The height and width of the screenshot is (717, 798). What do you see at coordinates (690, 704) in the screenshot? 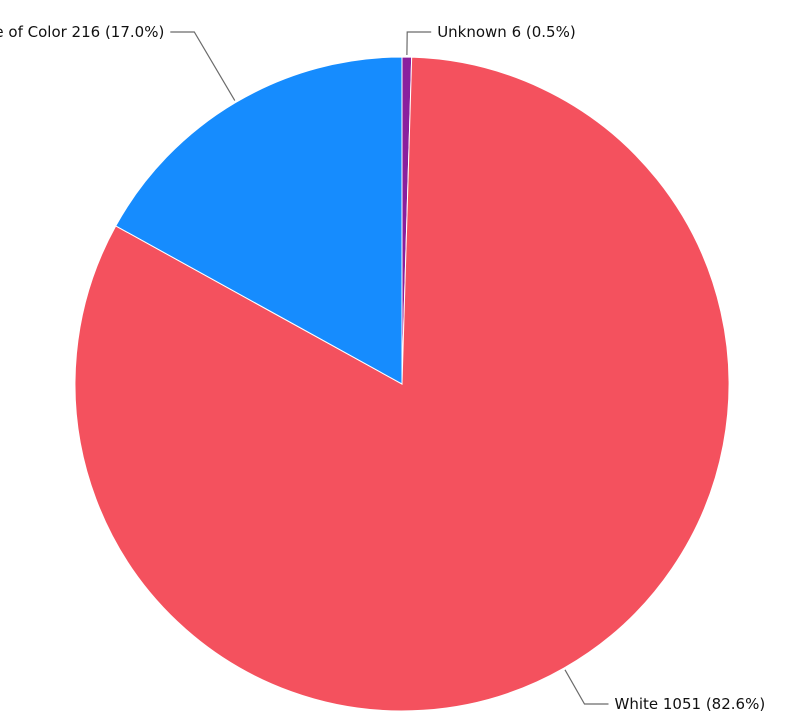
I see `slice-label-white: White 1051 (82.6%)` at bounding box center [690, 704].